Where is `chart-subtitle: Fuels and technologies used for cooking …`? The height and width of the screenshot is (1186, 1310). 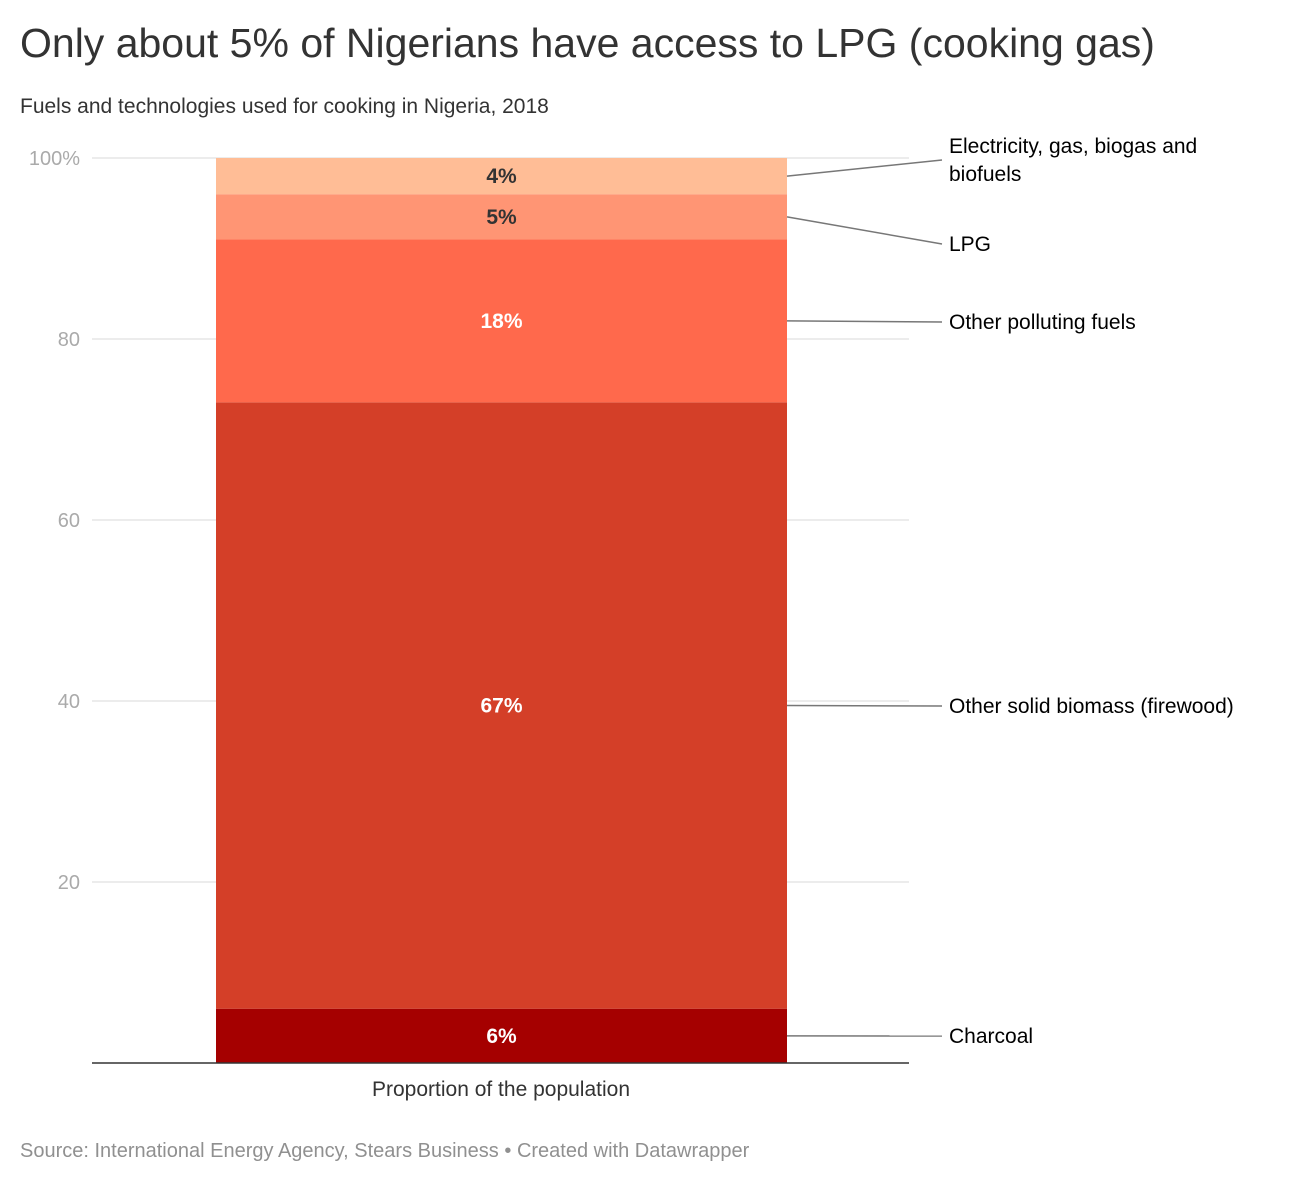 chart-subtitle: Fuels and technologies used for cooking … is located at coordinates (284, 106).